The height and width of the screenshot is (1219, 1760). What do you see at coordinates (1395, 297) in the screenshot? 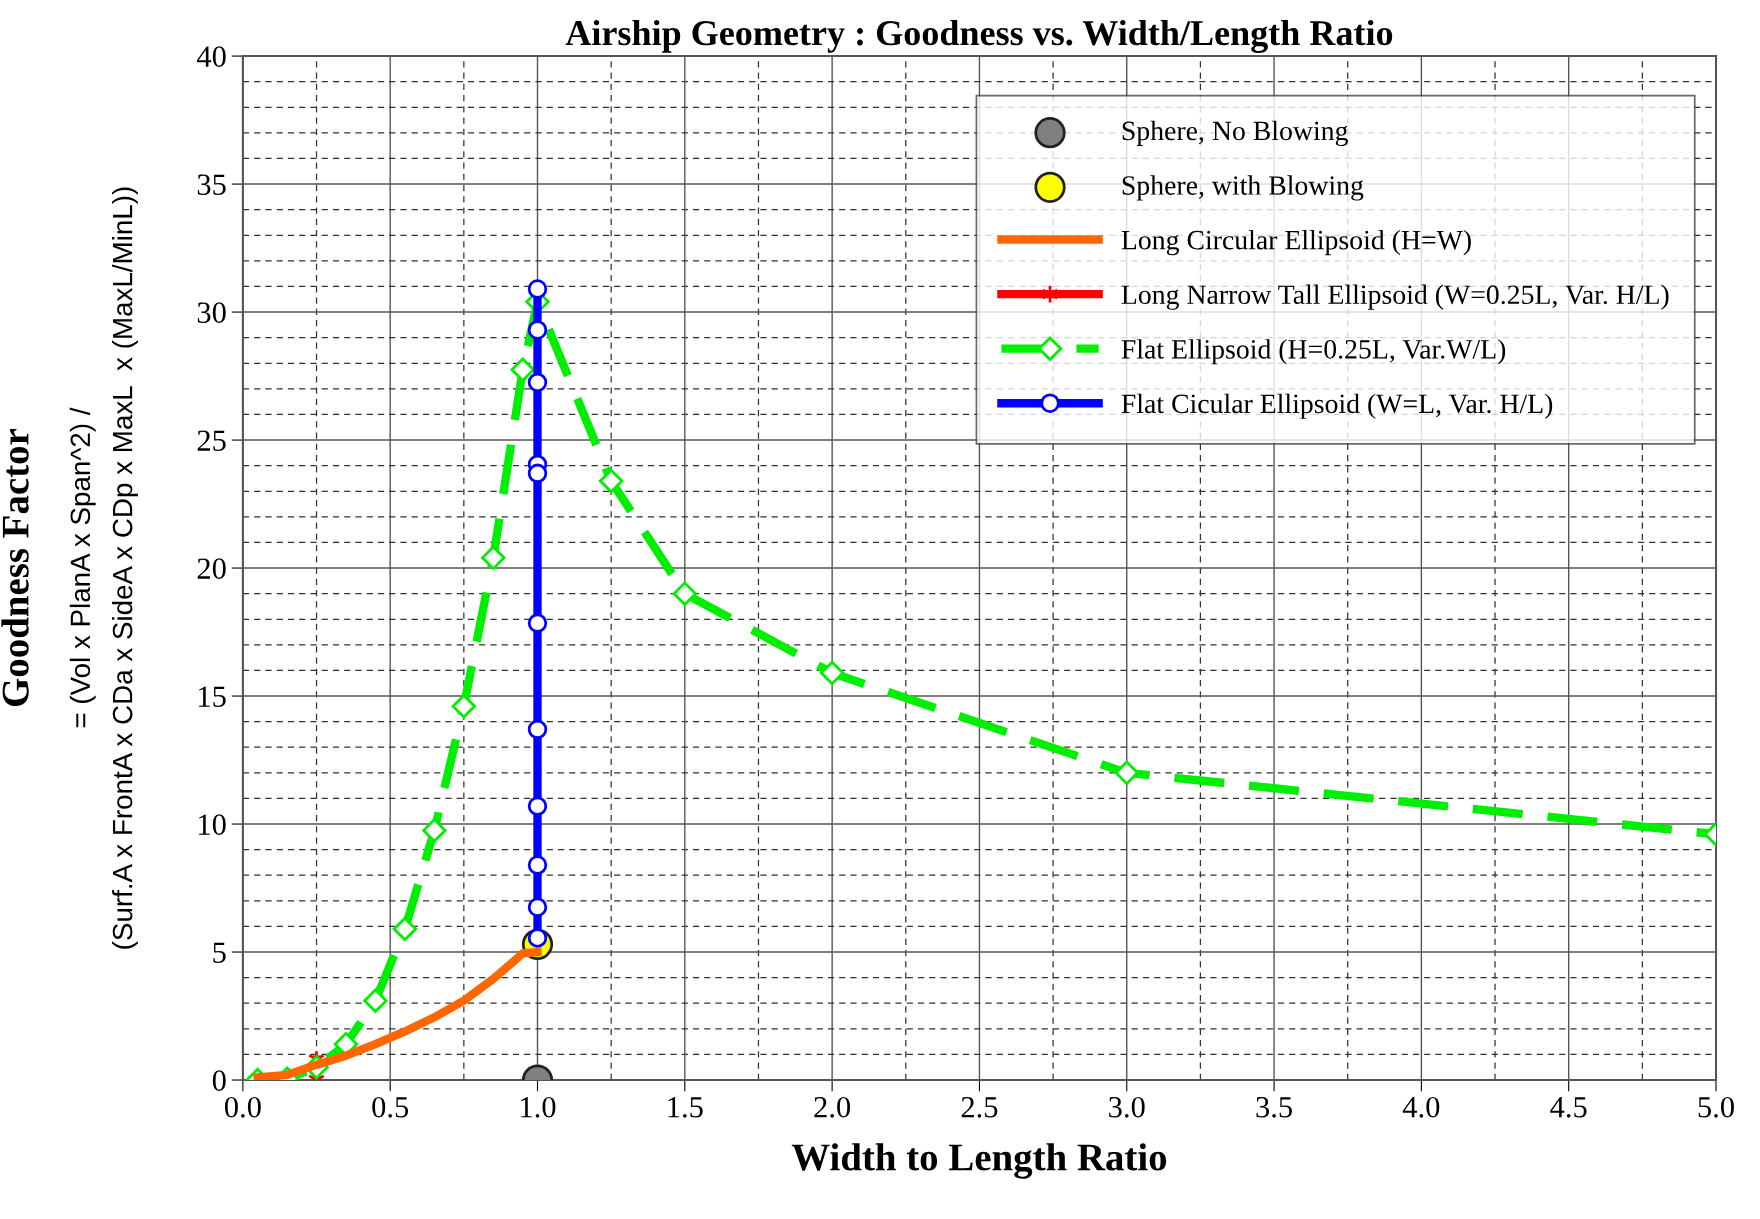
I see `legend-label: Long Narrow Tall Ellipsoid (W=0.25L, Var. H/L)` at bounding box center [1395, 297].